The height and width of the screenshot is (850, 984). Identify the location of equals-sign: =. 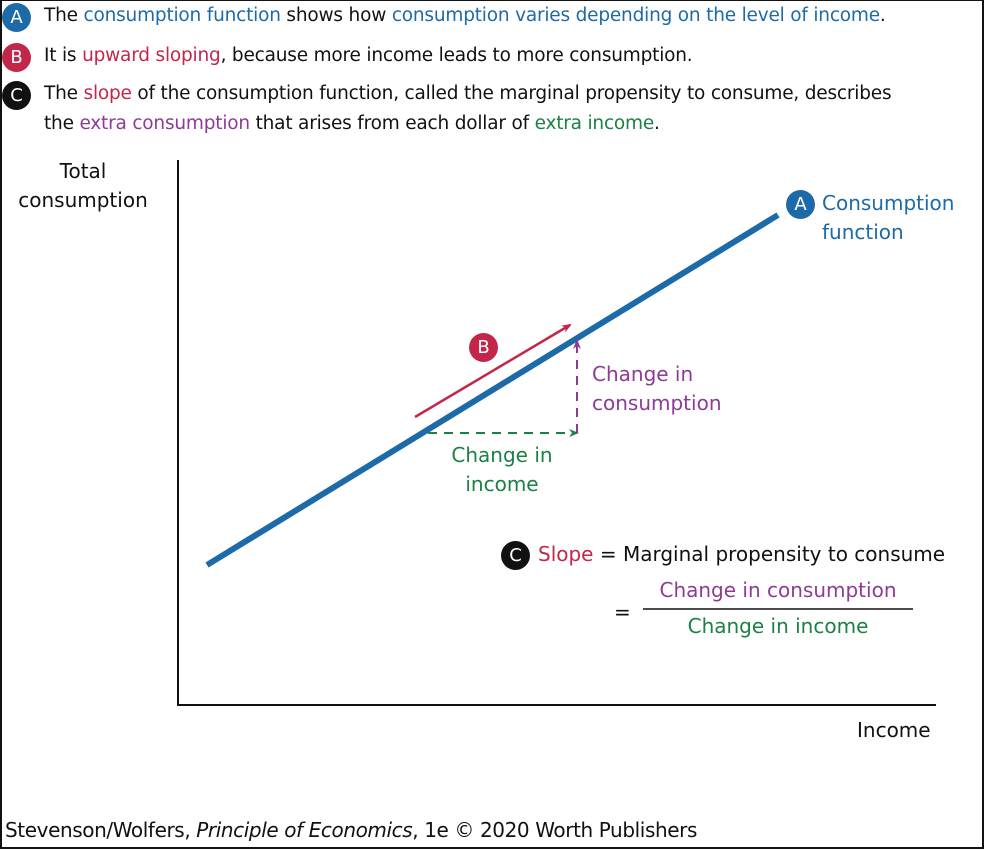
(622, 612).